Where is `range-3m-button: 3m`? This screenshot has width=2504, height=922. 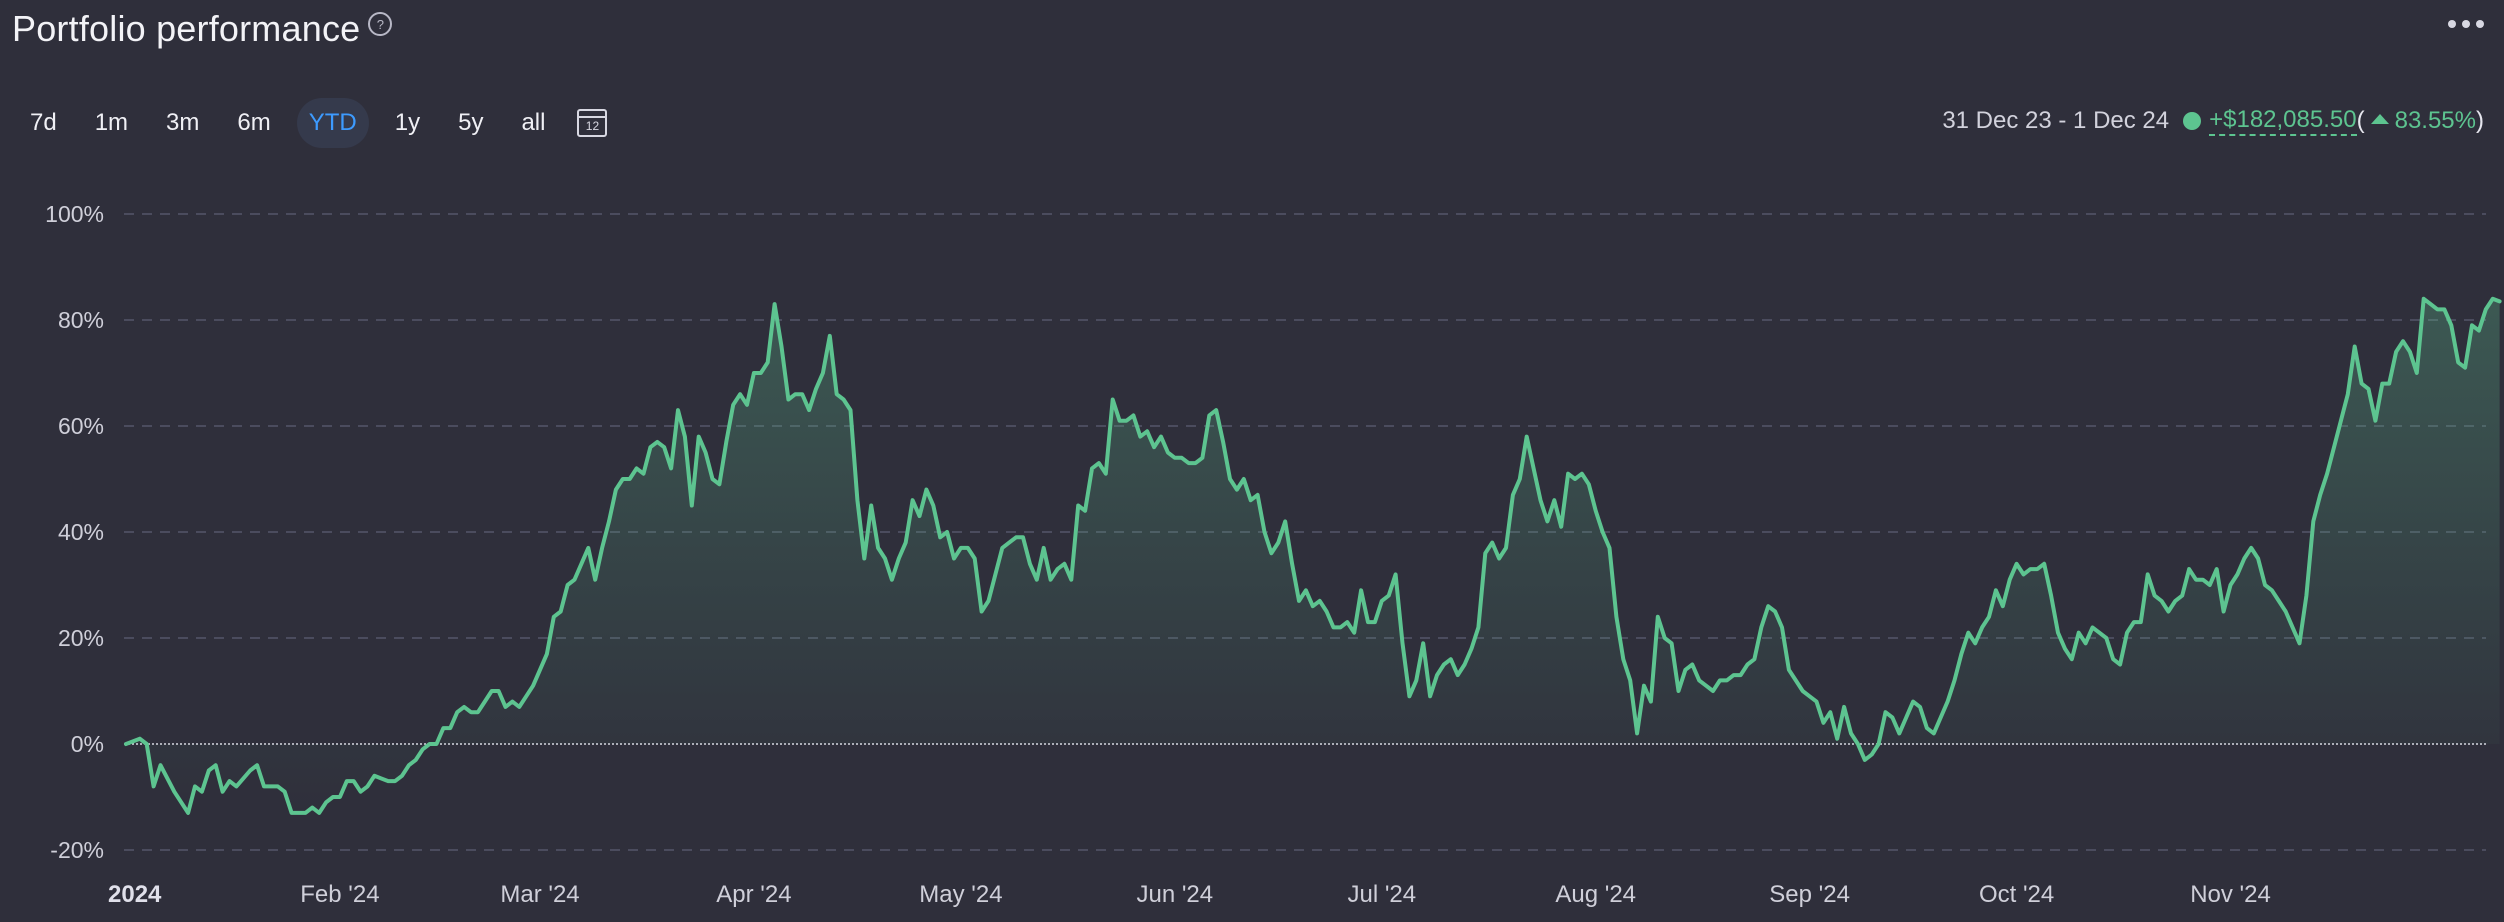 range-3m-button: 3m is located at coordinates (183, 122).